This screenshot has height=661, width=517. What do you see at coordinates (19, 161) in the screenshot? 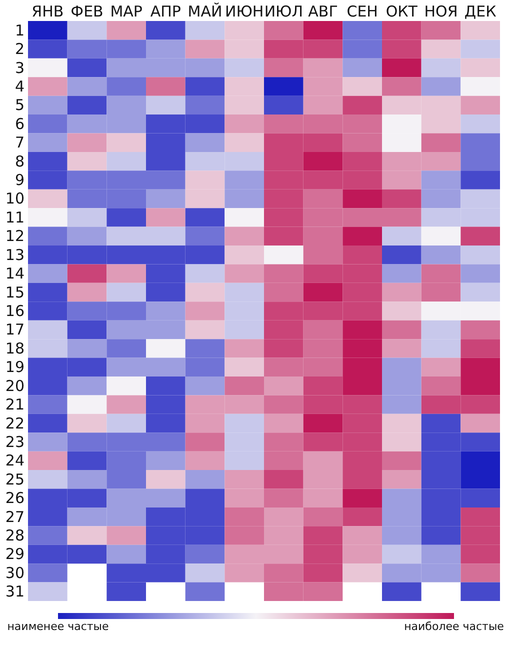
I see `y-tick-label: 8` at bounding box center [19, 161].